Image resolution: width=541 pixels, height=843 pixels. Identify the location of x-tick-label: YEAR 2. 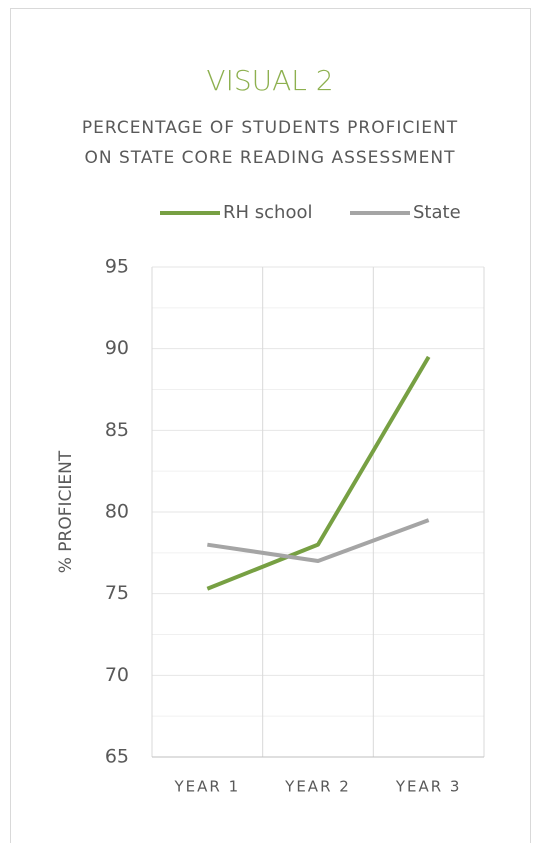
(317, 787).